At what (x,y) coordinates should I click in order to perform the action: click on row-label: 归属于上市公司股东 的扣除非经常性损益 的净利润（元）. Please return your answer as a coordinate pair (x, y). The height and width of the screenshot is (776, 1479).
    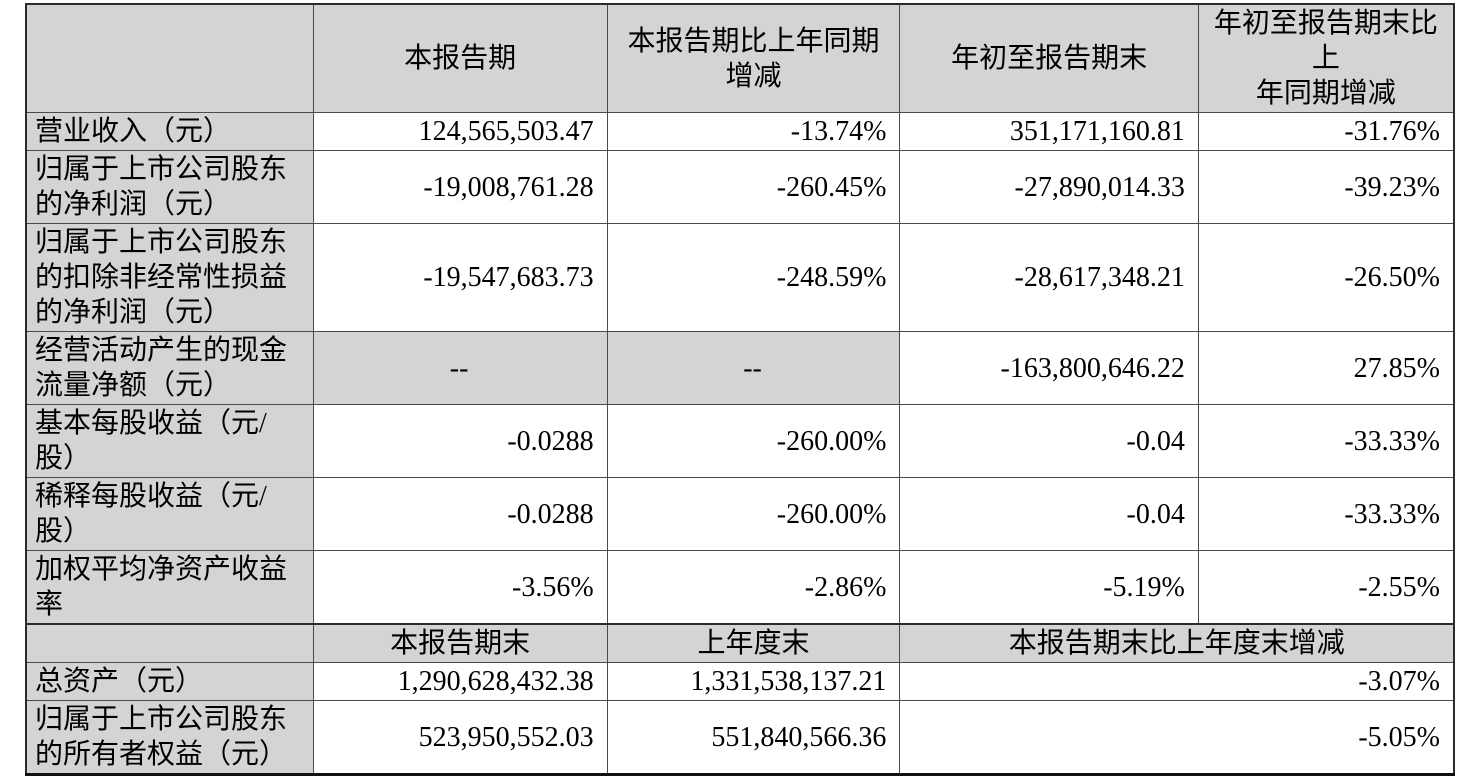
    Looking at the image, I should click on (169, 277).